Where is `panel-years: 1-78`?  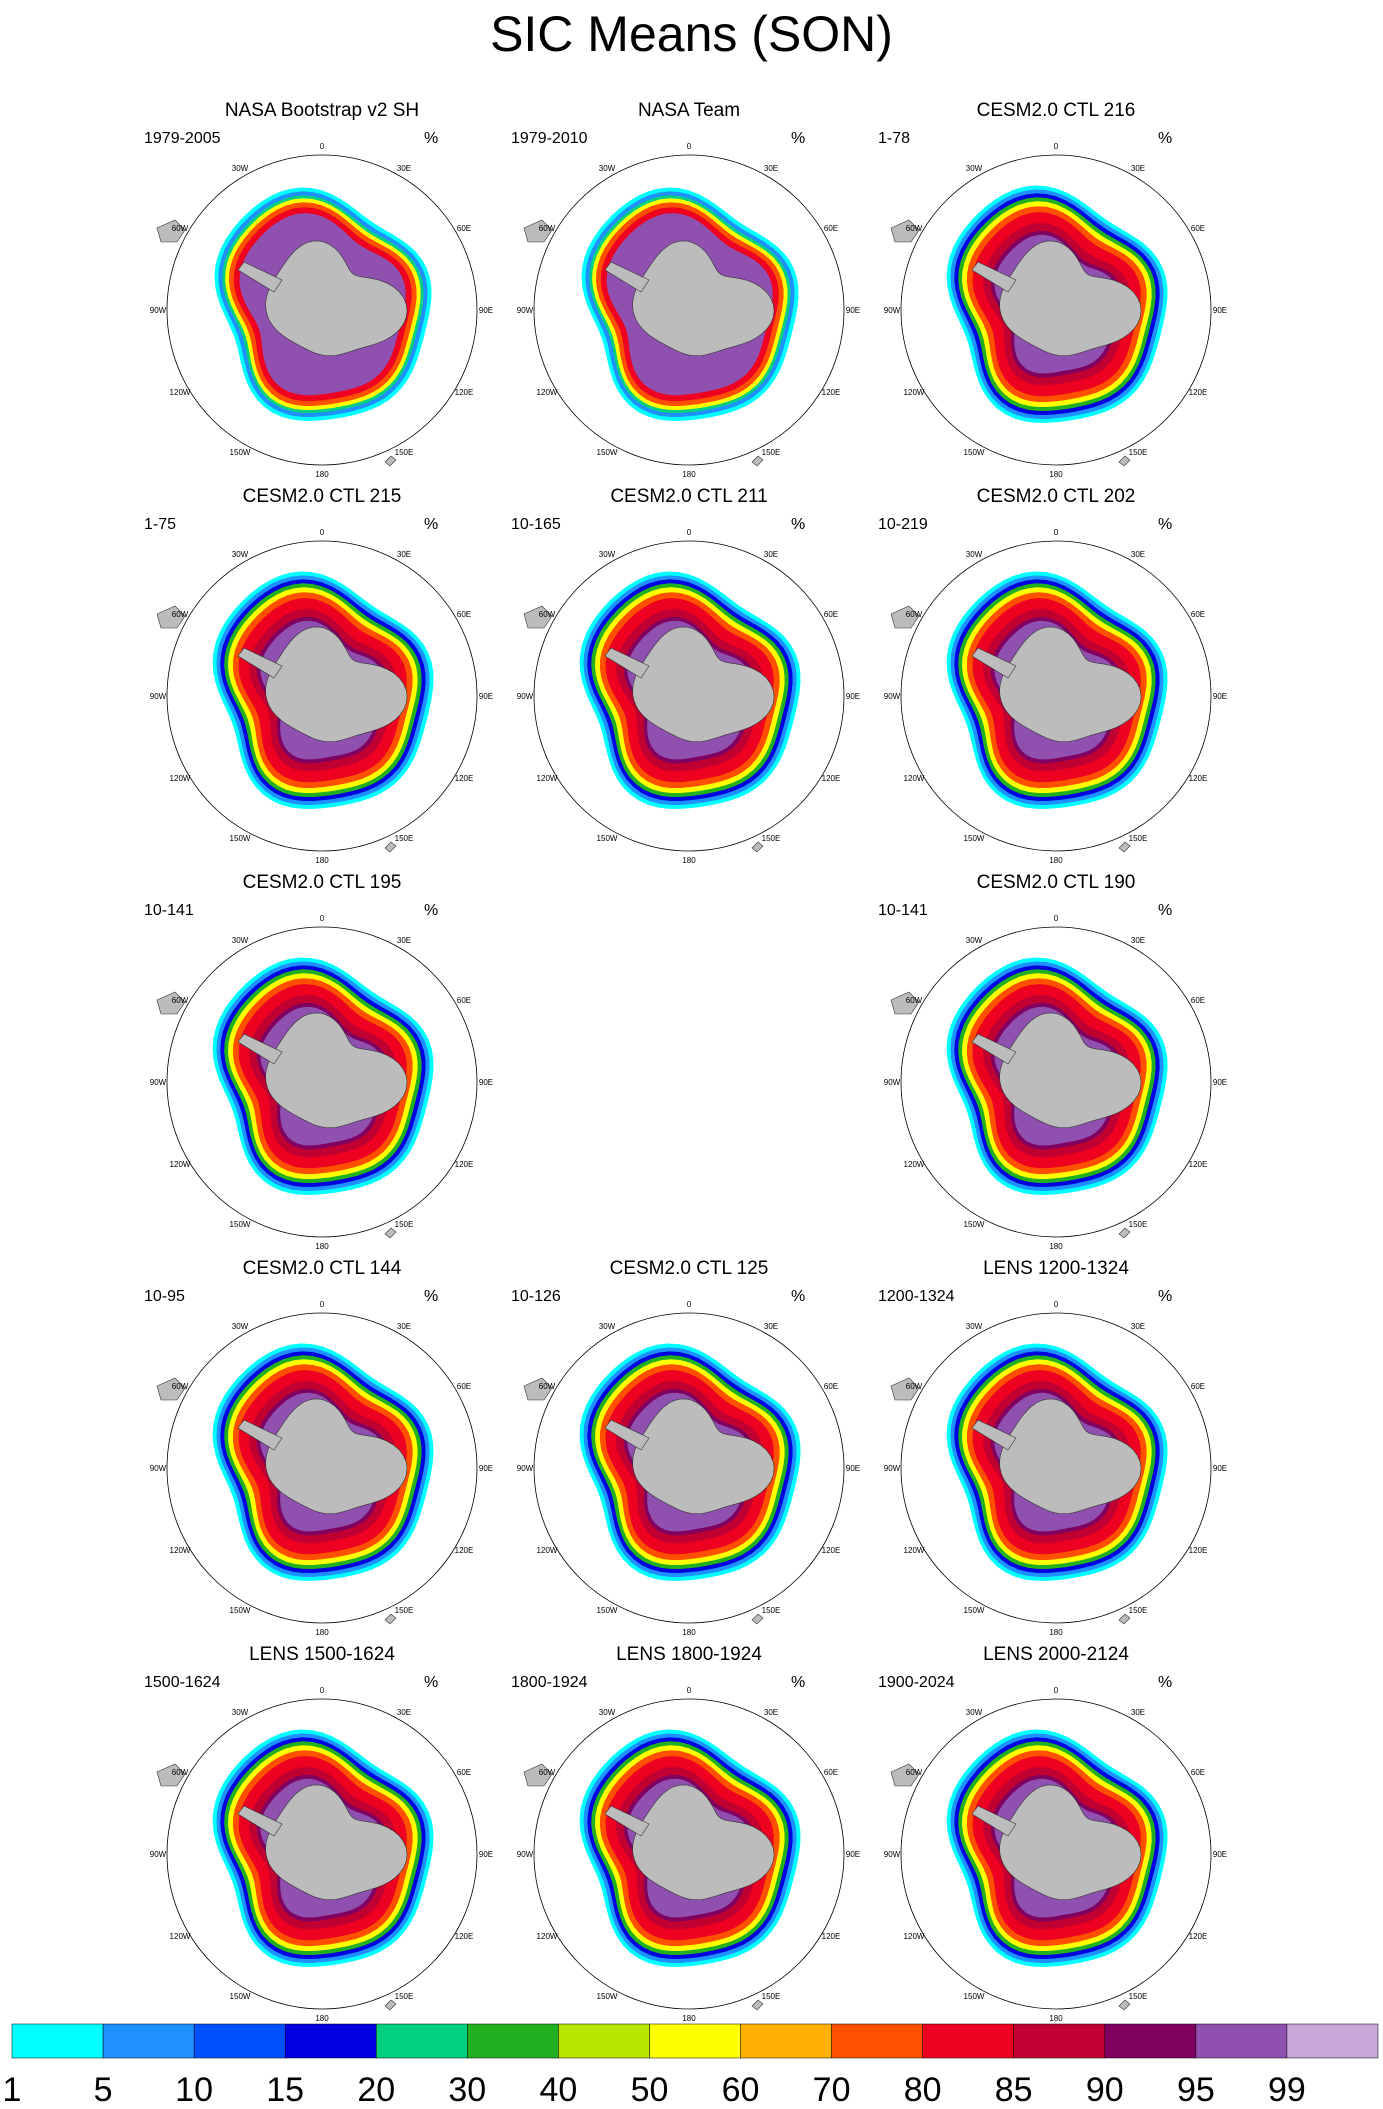 panel-years: 1-78 is located at coordinates (894, 138).